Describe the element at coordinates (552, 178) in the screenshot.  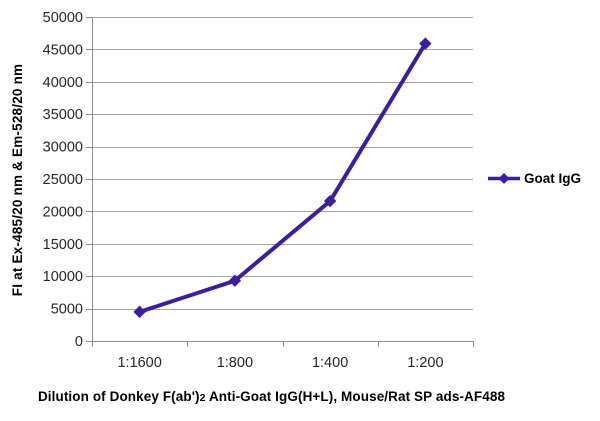
I see `legend-label: Goat IgG` at that location.